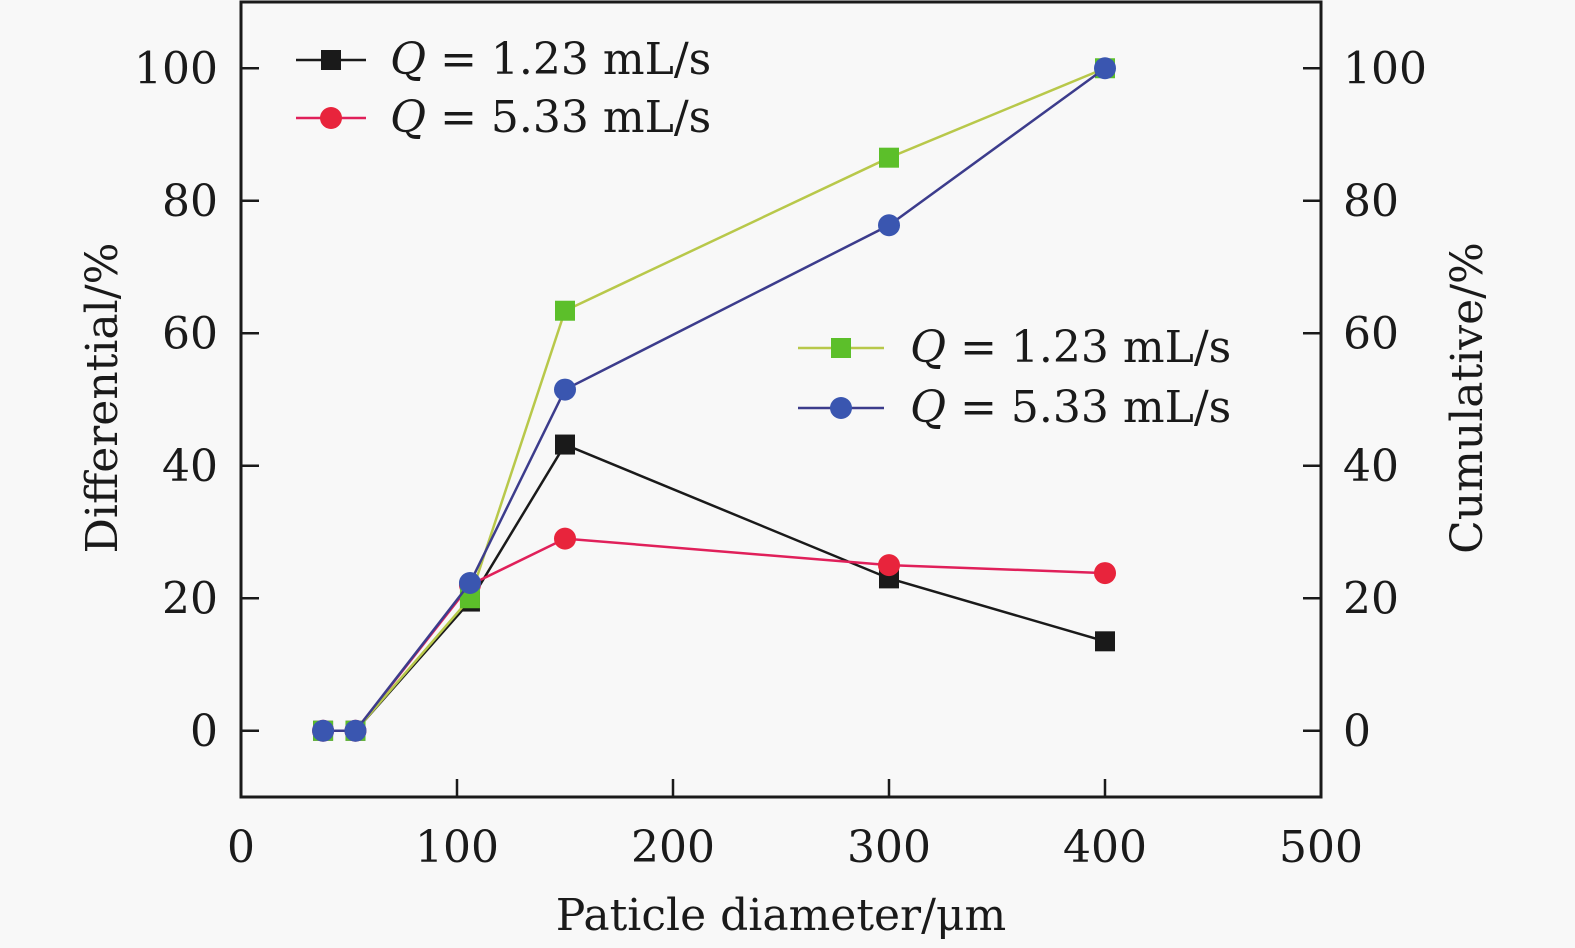  I want to click on y-tick-label-left: 0, so click(204, 731).